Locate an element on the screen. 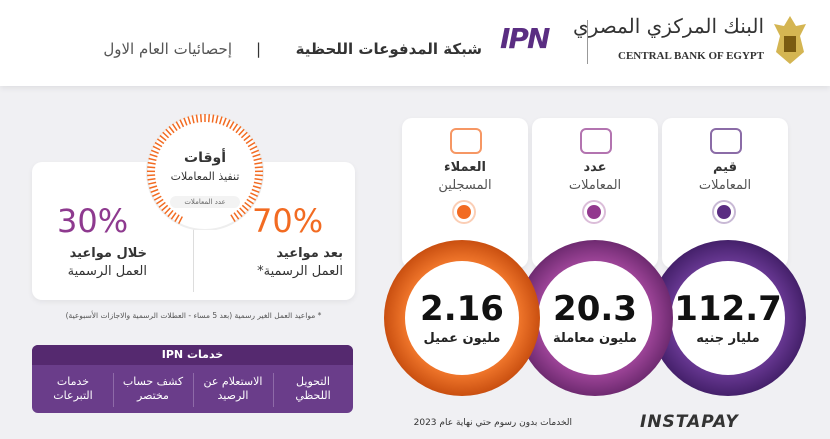  during-percent: 30% is located at coordinates (93, 221).